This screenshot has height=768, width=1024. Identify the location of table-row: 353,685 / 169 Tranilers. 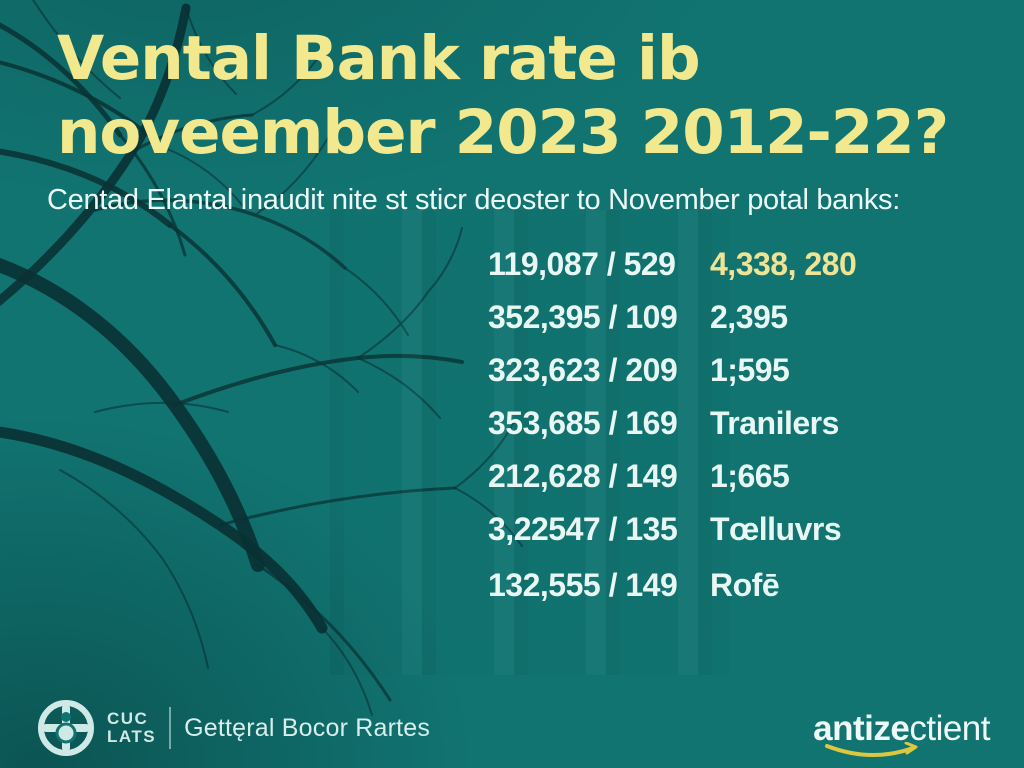
(672, 425).